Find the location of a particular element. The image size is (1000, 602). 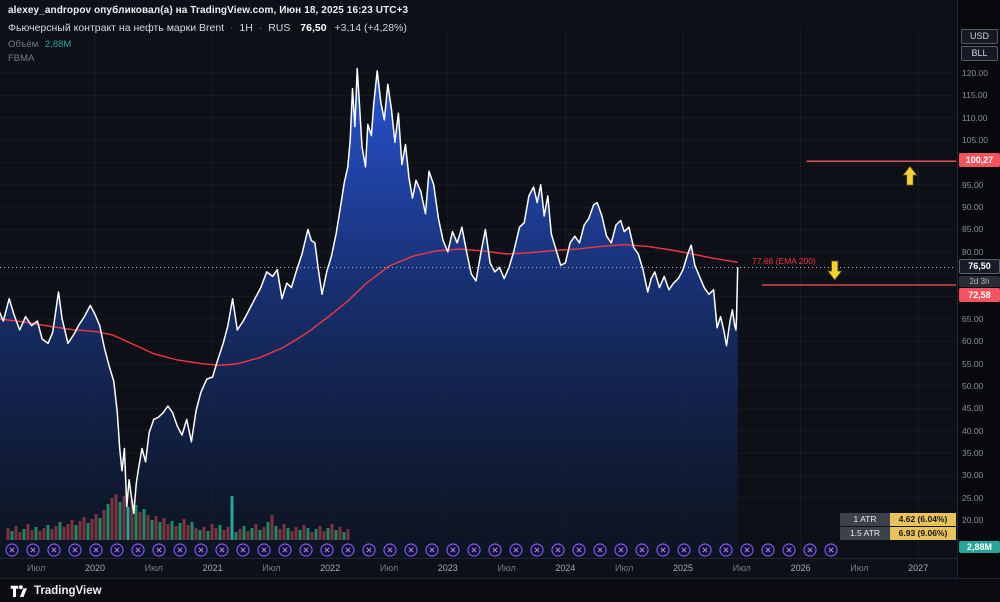

currency-toggle-button: USD is located at coordinates (979, 36).